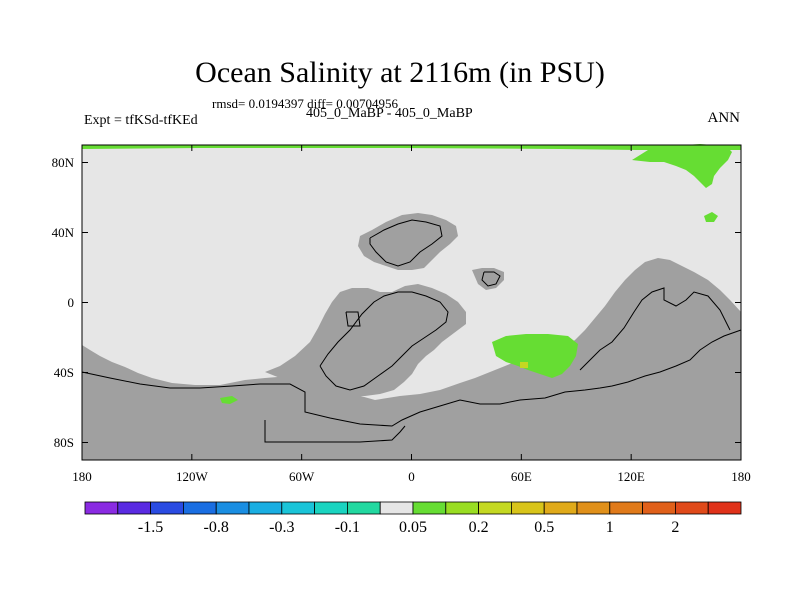 This screenshot has height=600, width=800. What do you see at coordinates (724, 118) in the screenshot?
I see `season-label: ANN` at bounding box center [724, 118].